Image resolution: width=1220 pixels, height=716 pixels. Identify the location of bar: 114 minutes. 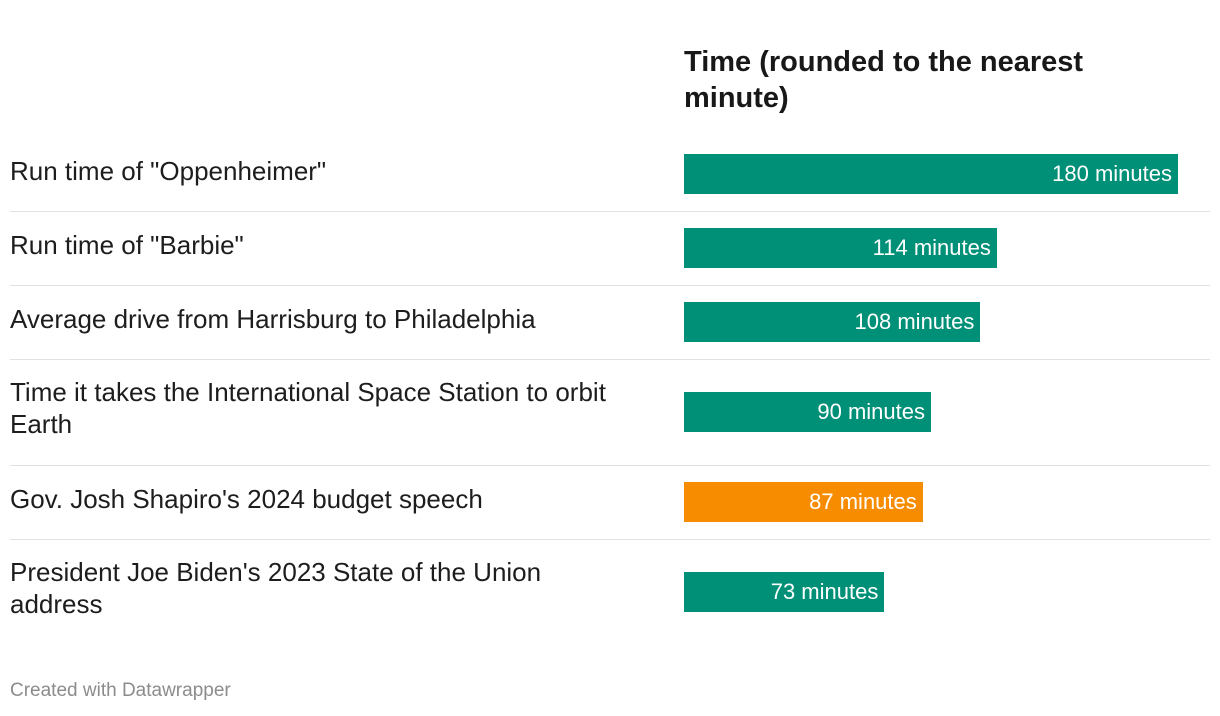
(840, 248).